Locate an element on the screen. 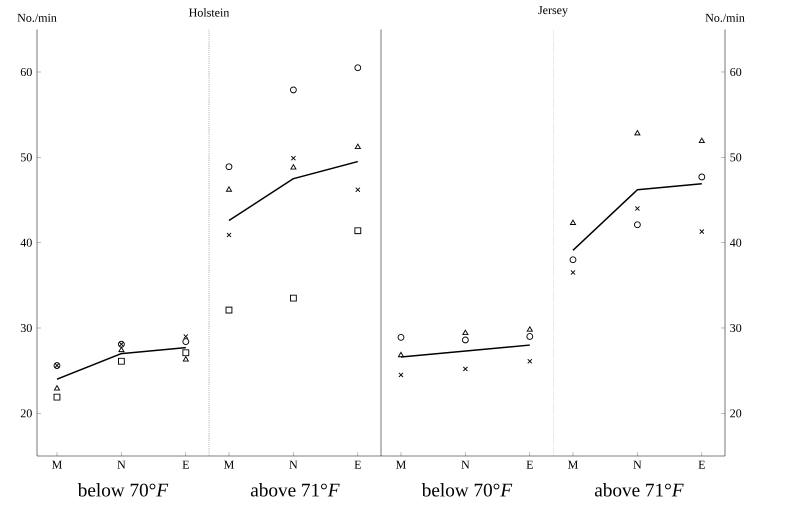 The image size is (793, 525). chart-title: Jersey is located at coordinates (553, 11).